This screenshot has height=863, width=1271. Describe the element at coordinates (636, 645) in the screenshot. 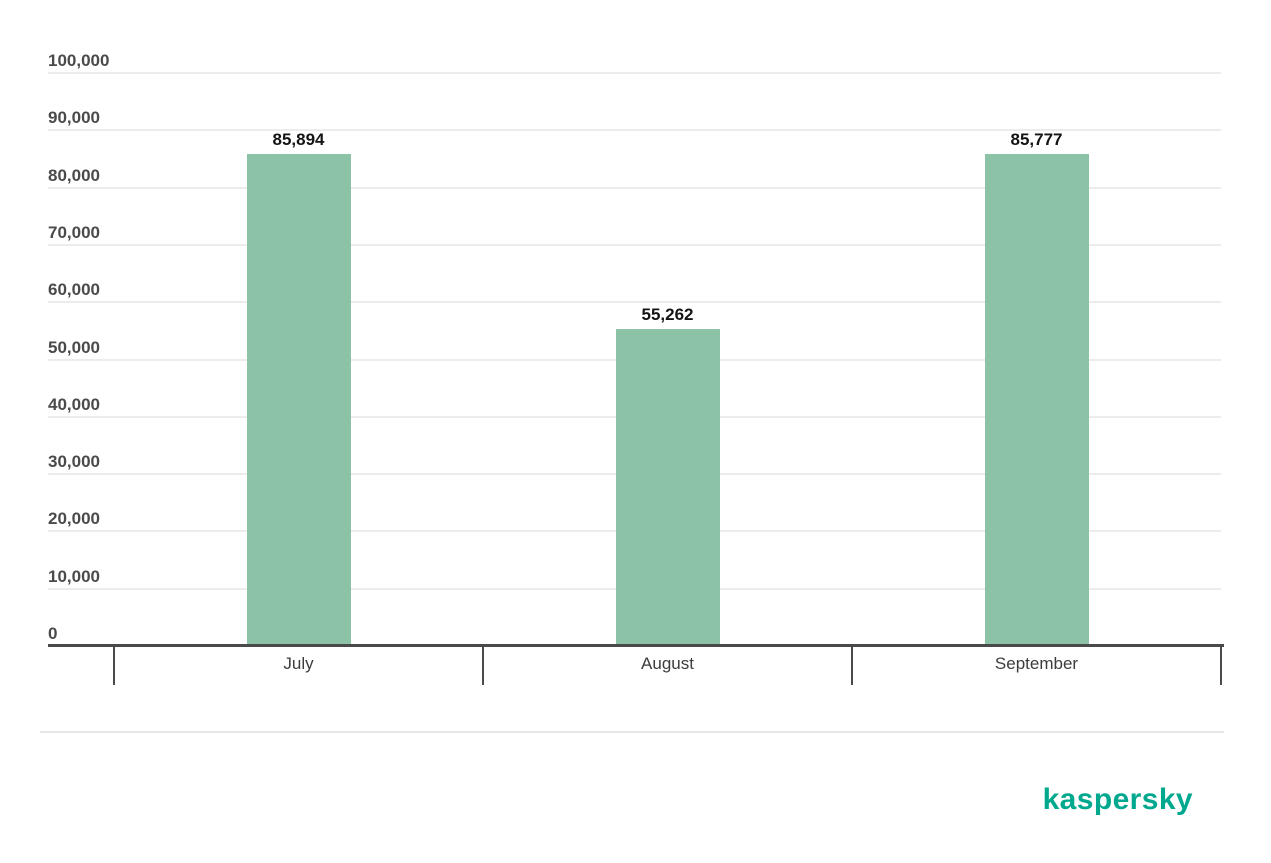

I see `x-axis-line` at that location.